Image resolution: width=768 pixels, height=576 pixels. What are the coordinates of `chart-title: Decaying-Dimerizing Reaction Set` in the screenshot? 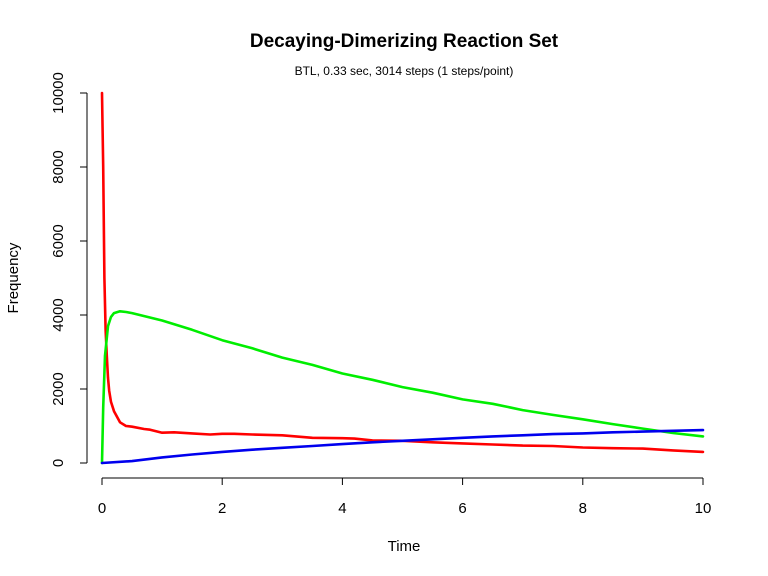 It's located at (404, 41).